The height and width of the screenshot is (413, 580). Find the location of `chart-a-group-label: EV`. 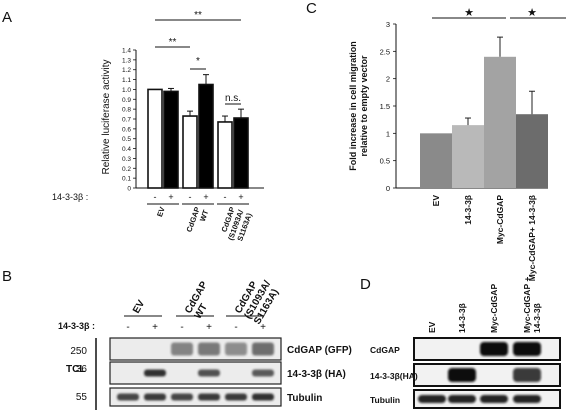

chart-a-group-label: EV is located at coordinates (161, 212).